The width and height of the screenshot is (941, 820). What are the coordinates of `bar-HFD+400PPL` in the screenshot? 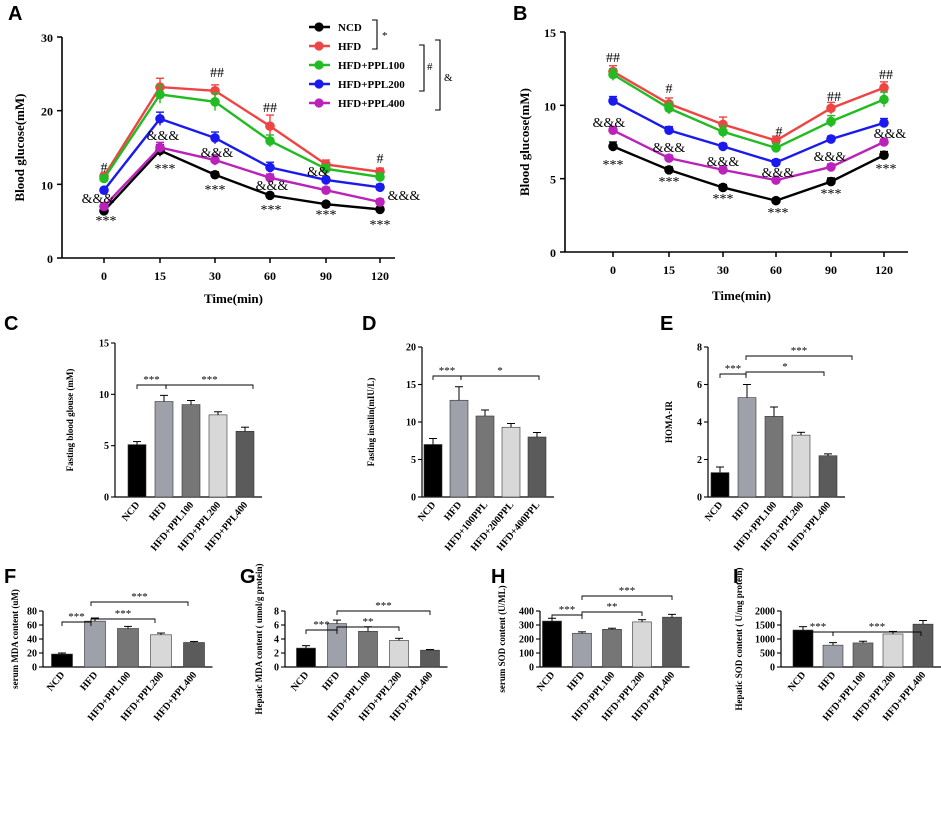 It's located at (537, 467).